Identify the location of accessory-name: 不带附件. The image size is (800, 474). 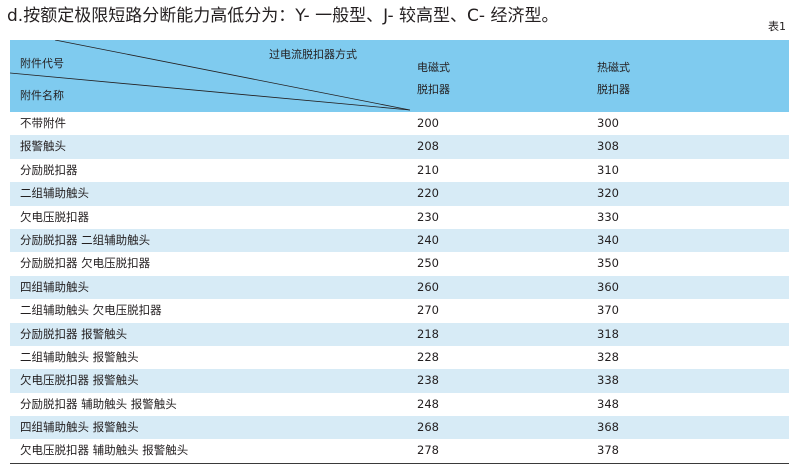
(43, 123).